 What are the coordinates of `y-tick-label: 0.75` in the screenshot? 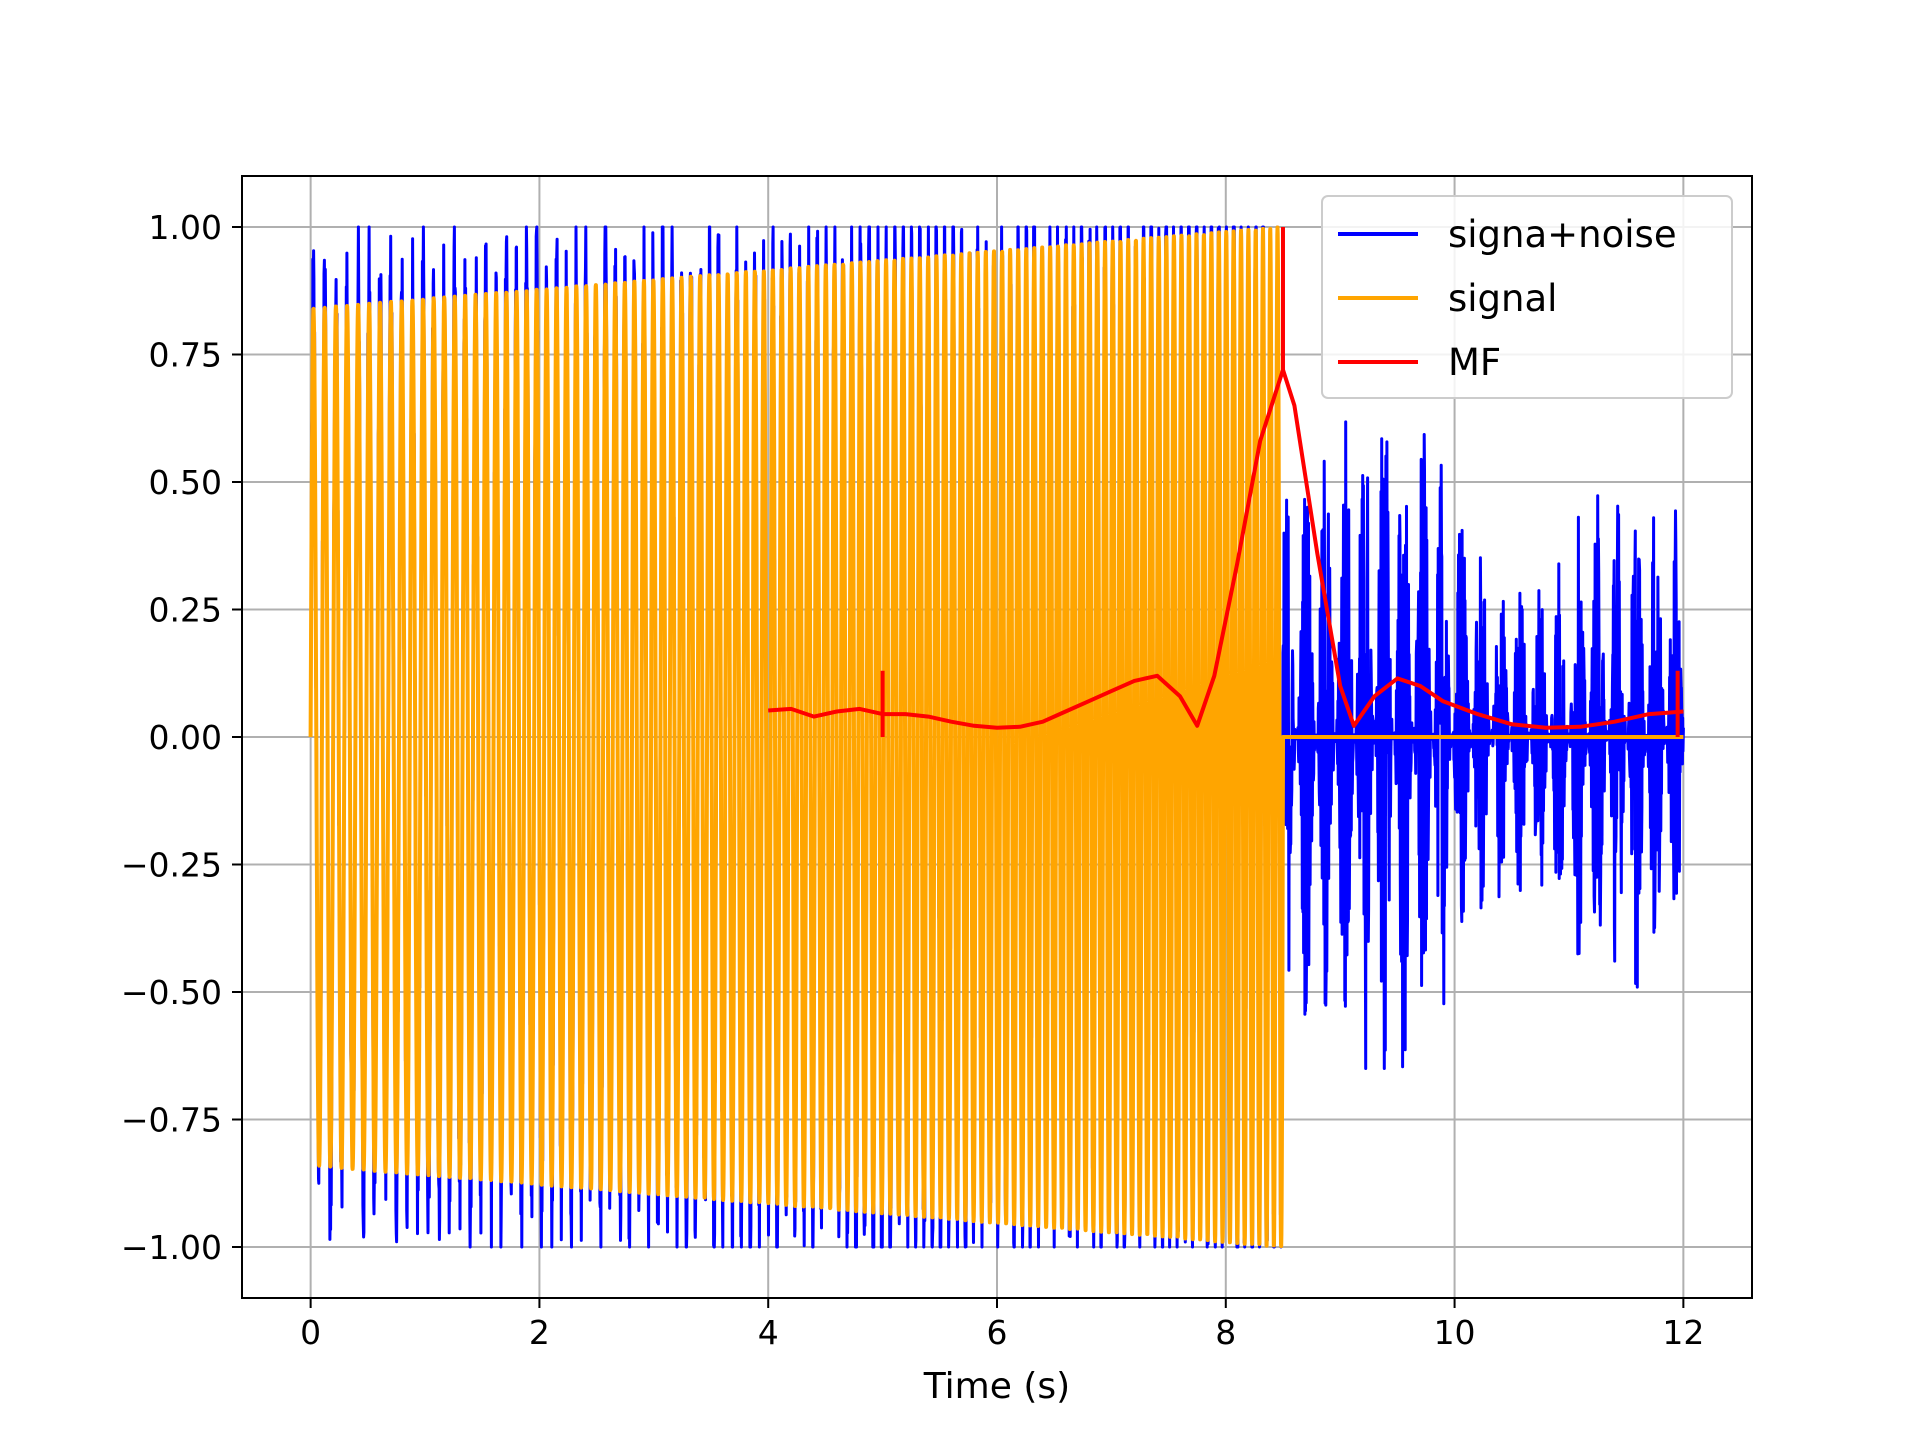 It's located at (185, 355).